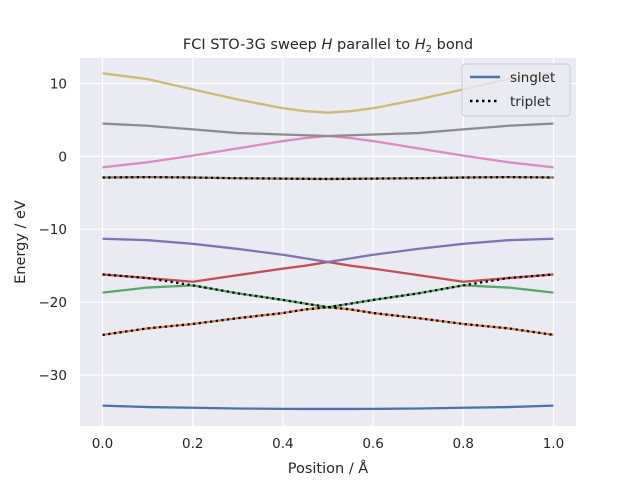 This screenshot has height=480, width=640. What do you see at coordinates (516, 90) in the screenshot?
I see `legend: singlet triplet` at bounding box center [516, 90].